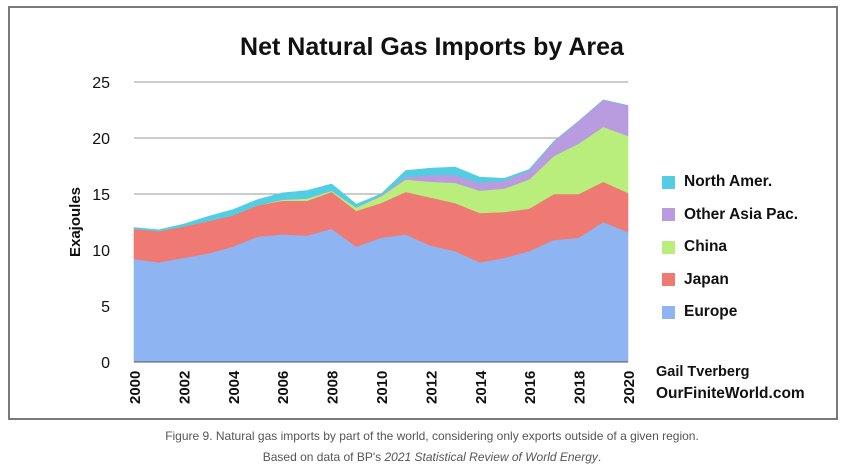 The image size is (864, 474). Describe the element at coordinates (105, 307) in the screenshot. I see `y-tick-label: 5` at that location.